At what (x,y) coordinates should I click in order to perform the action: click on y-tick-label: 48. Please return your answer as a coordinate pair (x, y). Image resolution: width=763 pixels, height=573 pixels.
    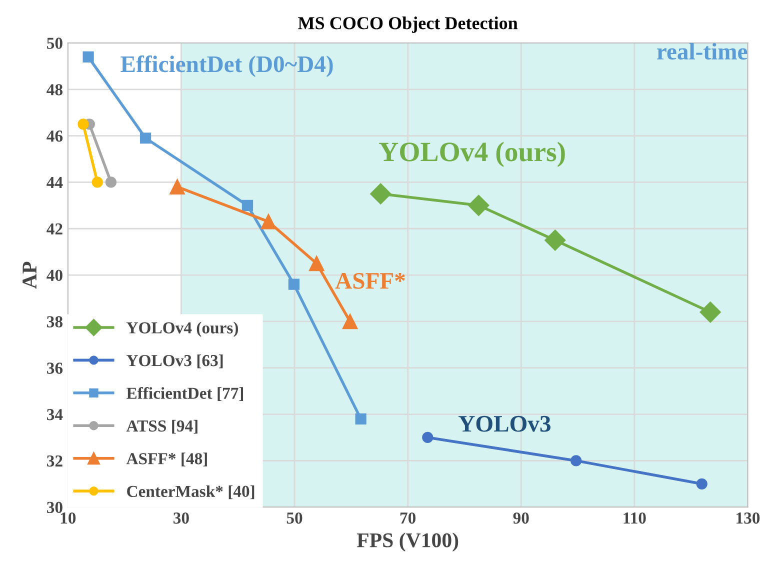
    Looking at the image, I should click on (54, 90).